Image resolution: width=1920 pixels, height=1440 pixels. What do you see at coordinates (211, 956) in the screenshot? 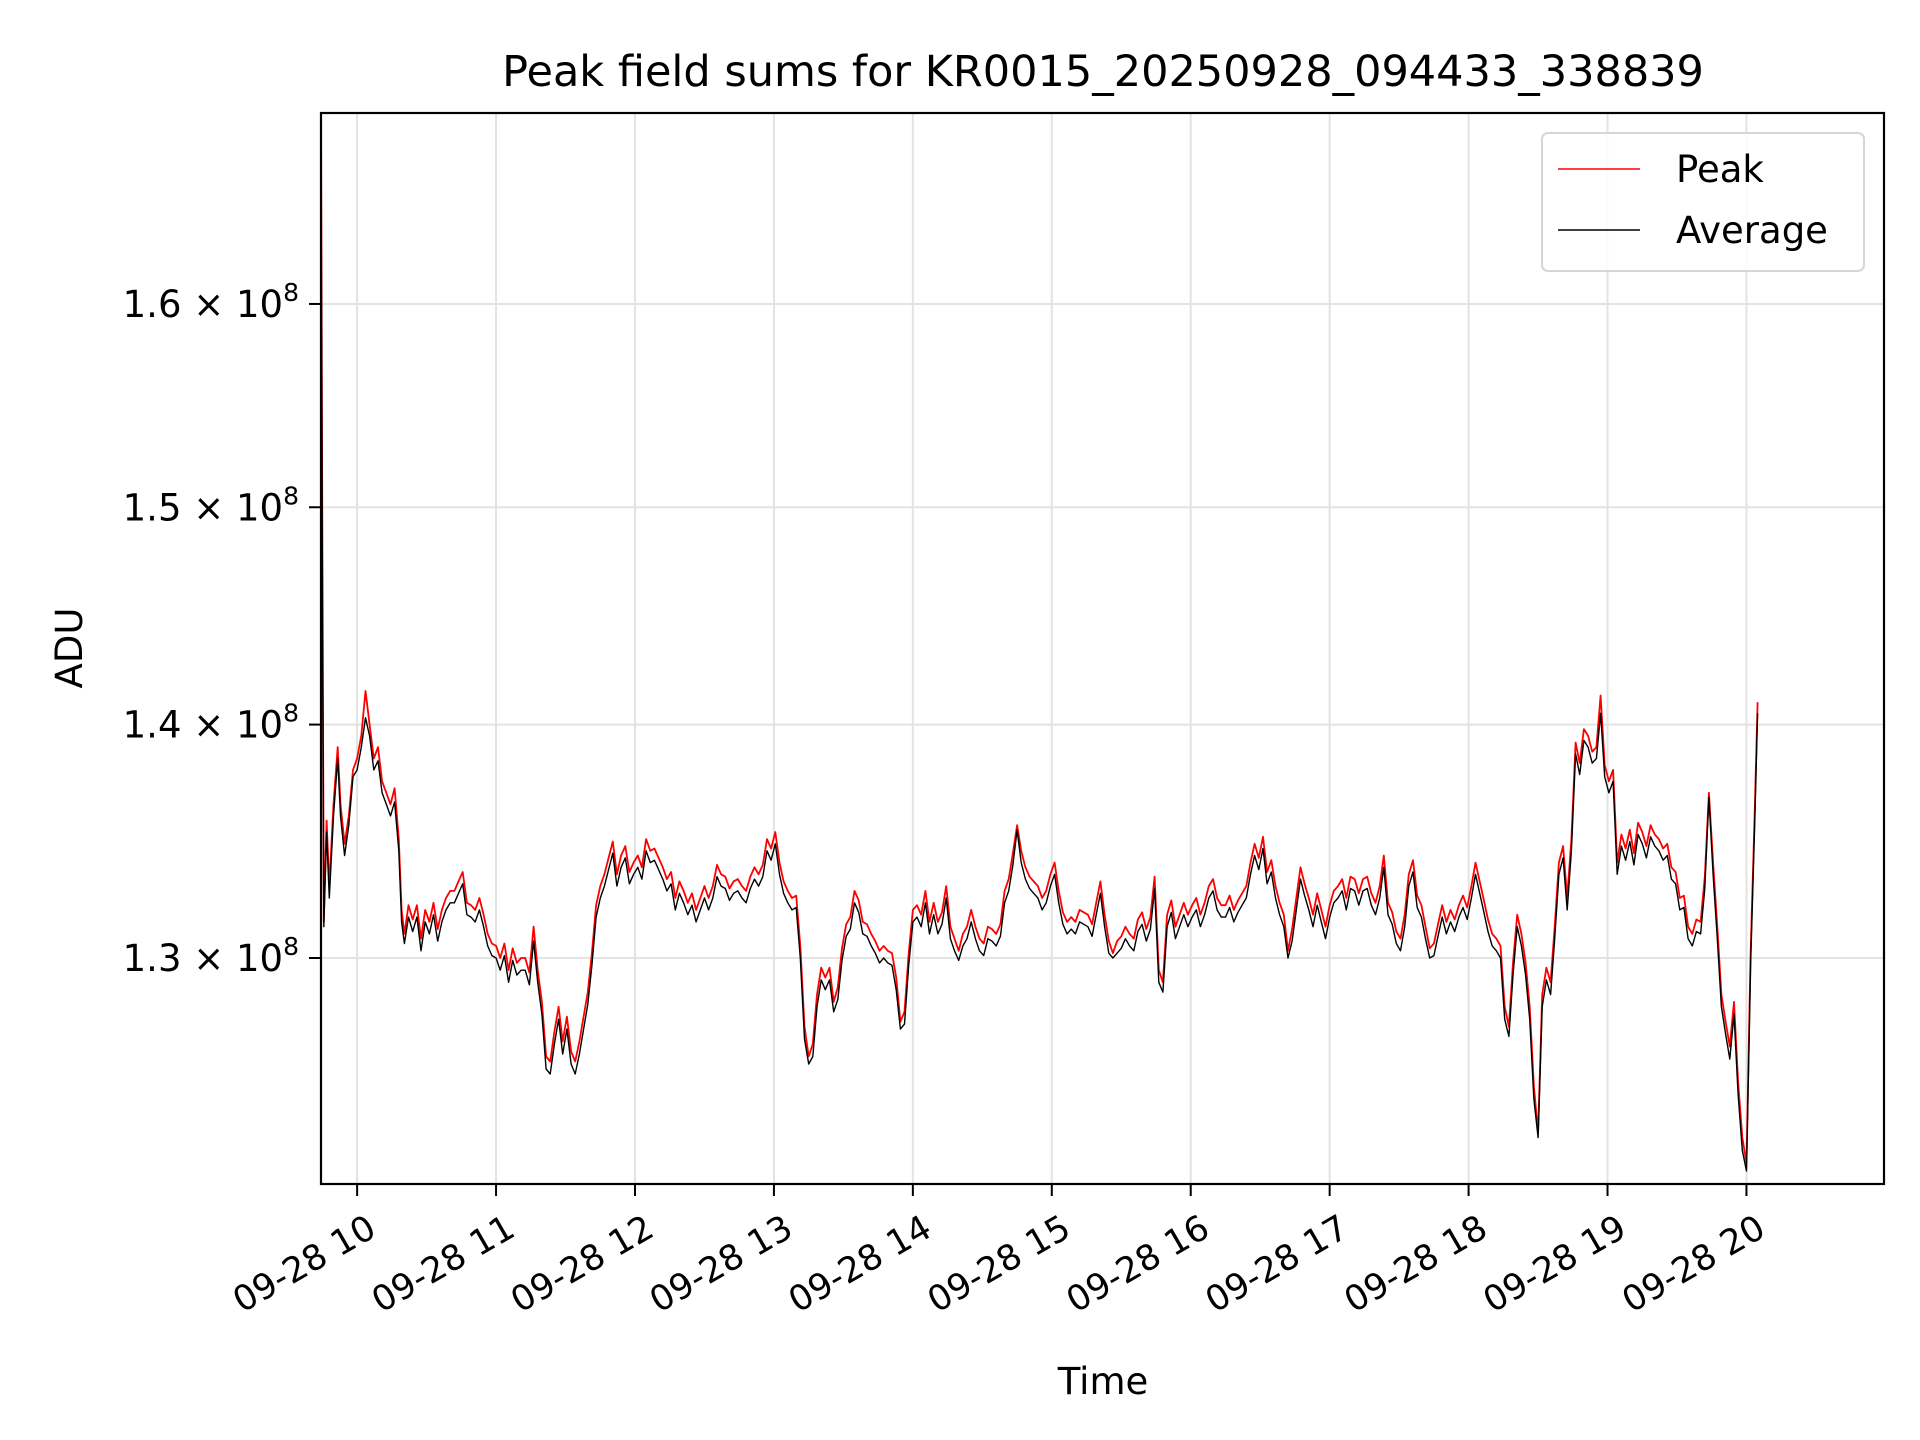
I see `y-tick-label-0: 1.3 × 108` at bounding box center [211, 956].